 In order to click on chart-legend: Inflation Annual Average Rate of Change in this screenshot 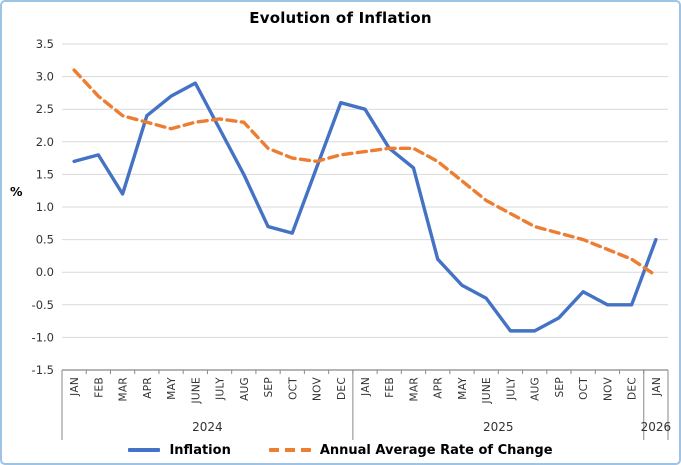, I will do `click(340, 450)`.